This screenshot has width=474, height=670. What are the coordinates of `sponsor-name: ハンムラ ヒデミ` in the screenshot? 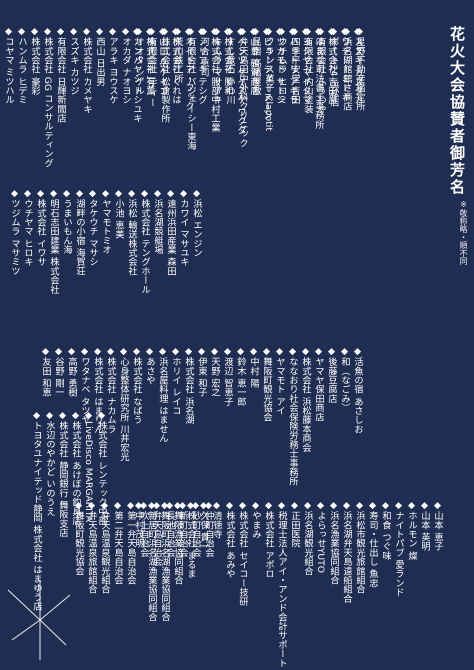 It's located at (21, 71).